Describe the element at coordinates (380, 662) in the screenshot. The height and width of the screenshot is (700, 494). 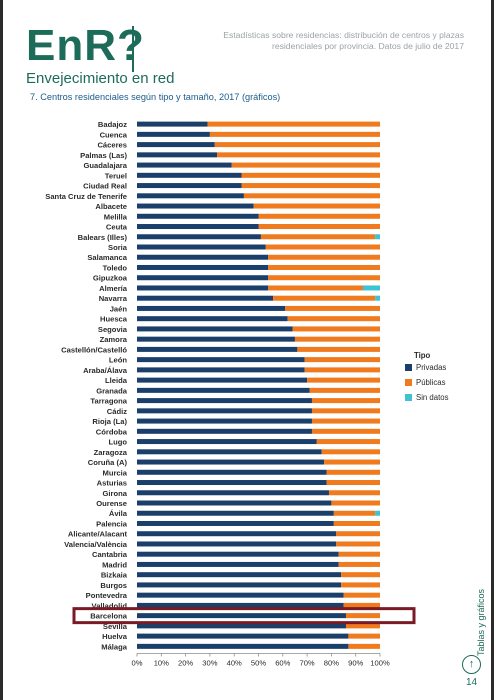
I see `x-tick-label: 100%` at that location.